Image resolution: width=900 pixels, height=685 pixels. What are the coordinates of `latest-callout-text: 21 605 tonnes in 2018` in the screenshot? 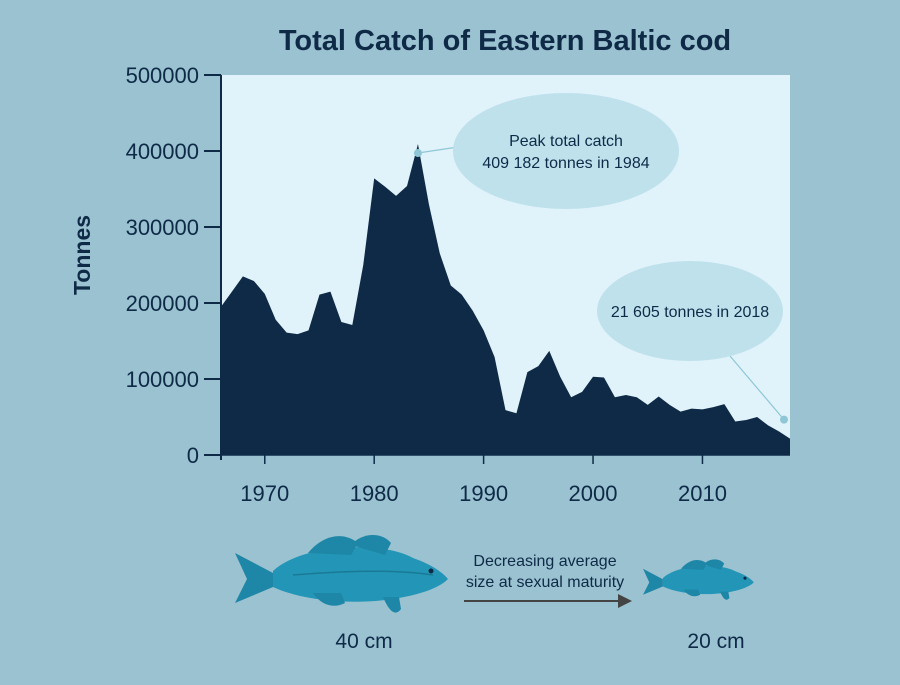 It's located at (690, 312).